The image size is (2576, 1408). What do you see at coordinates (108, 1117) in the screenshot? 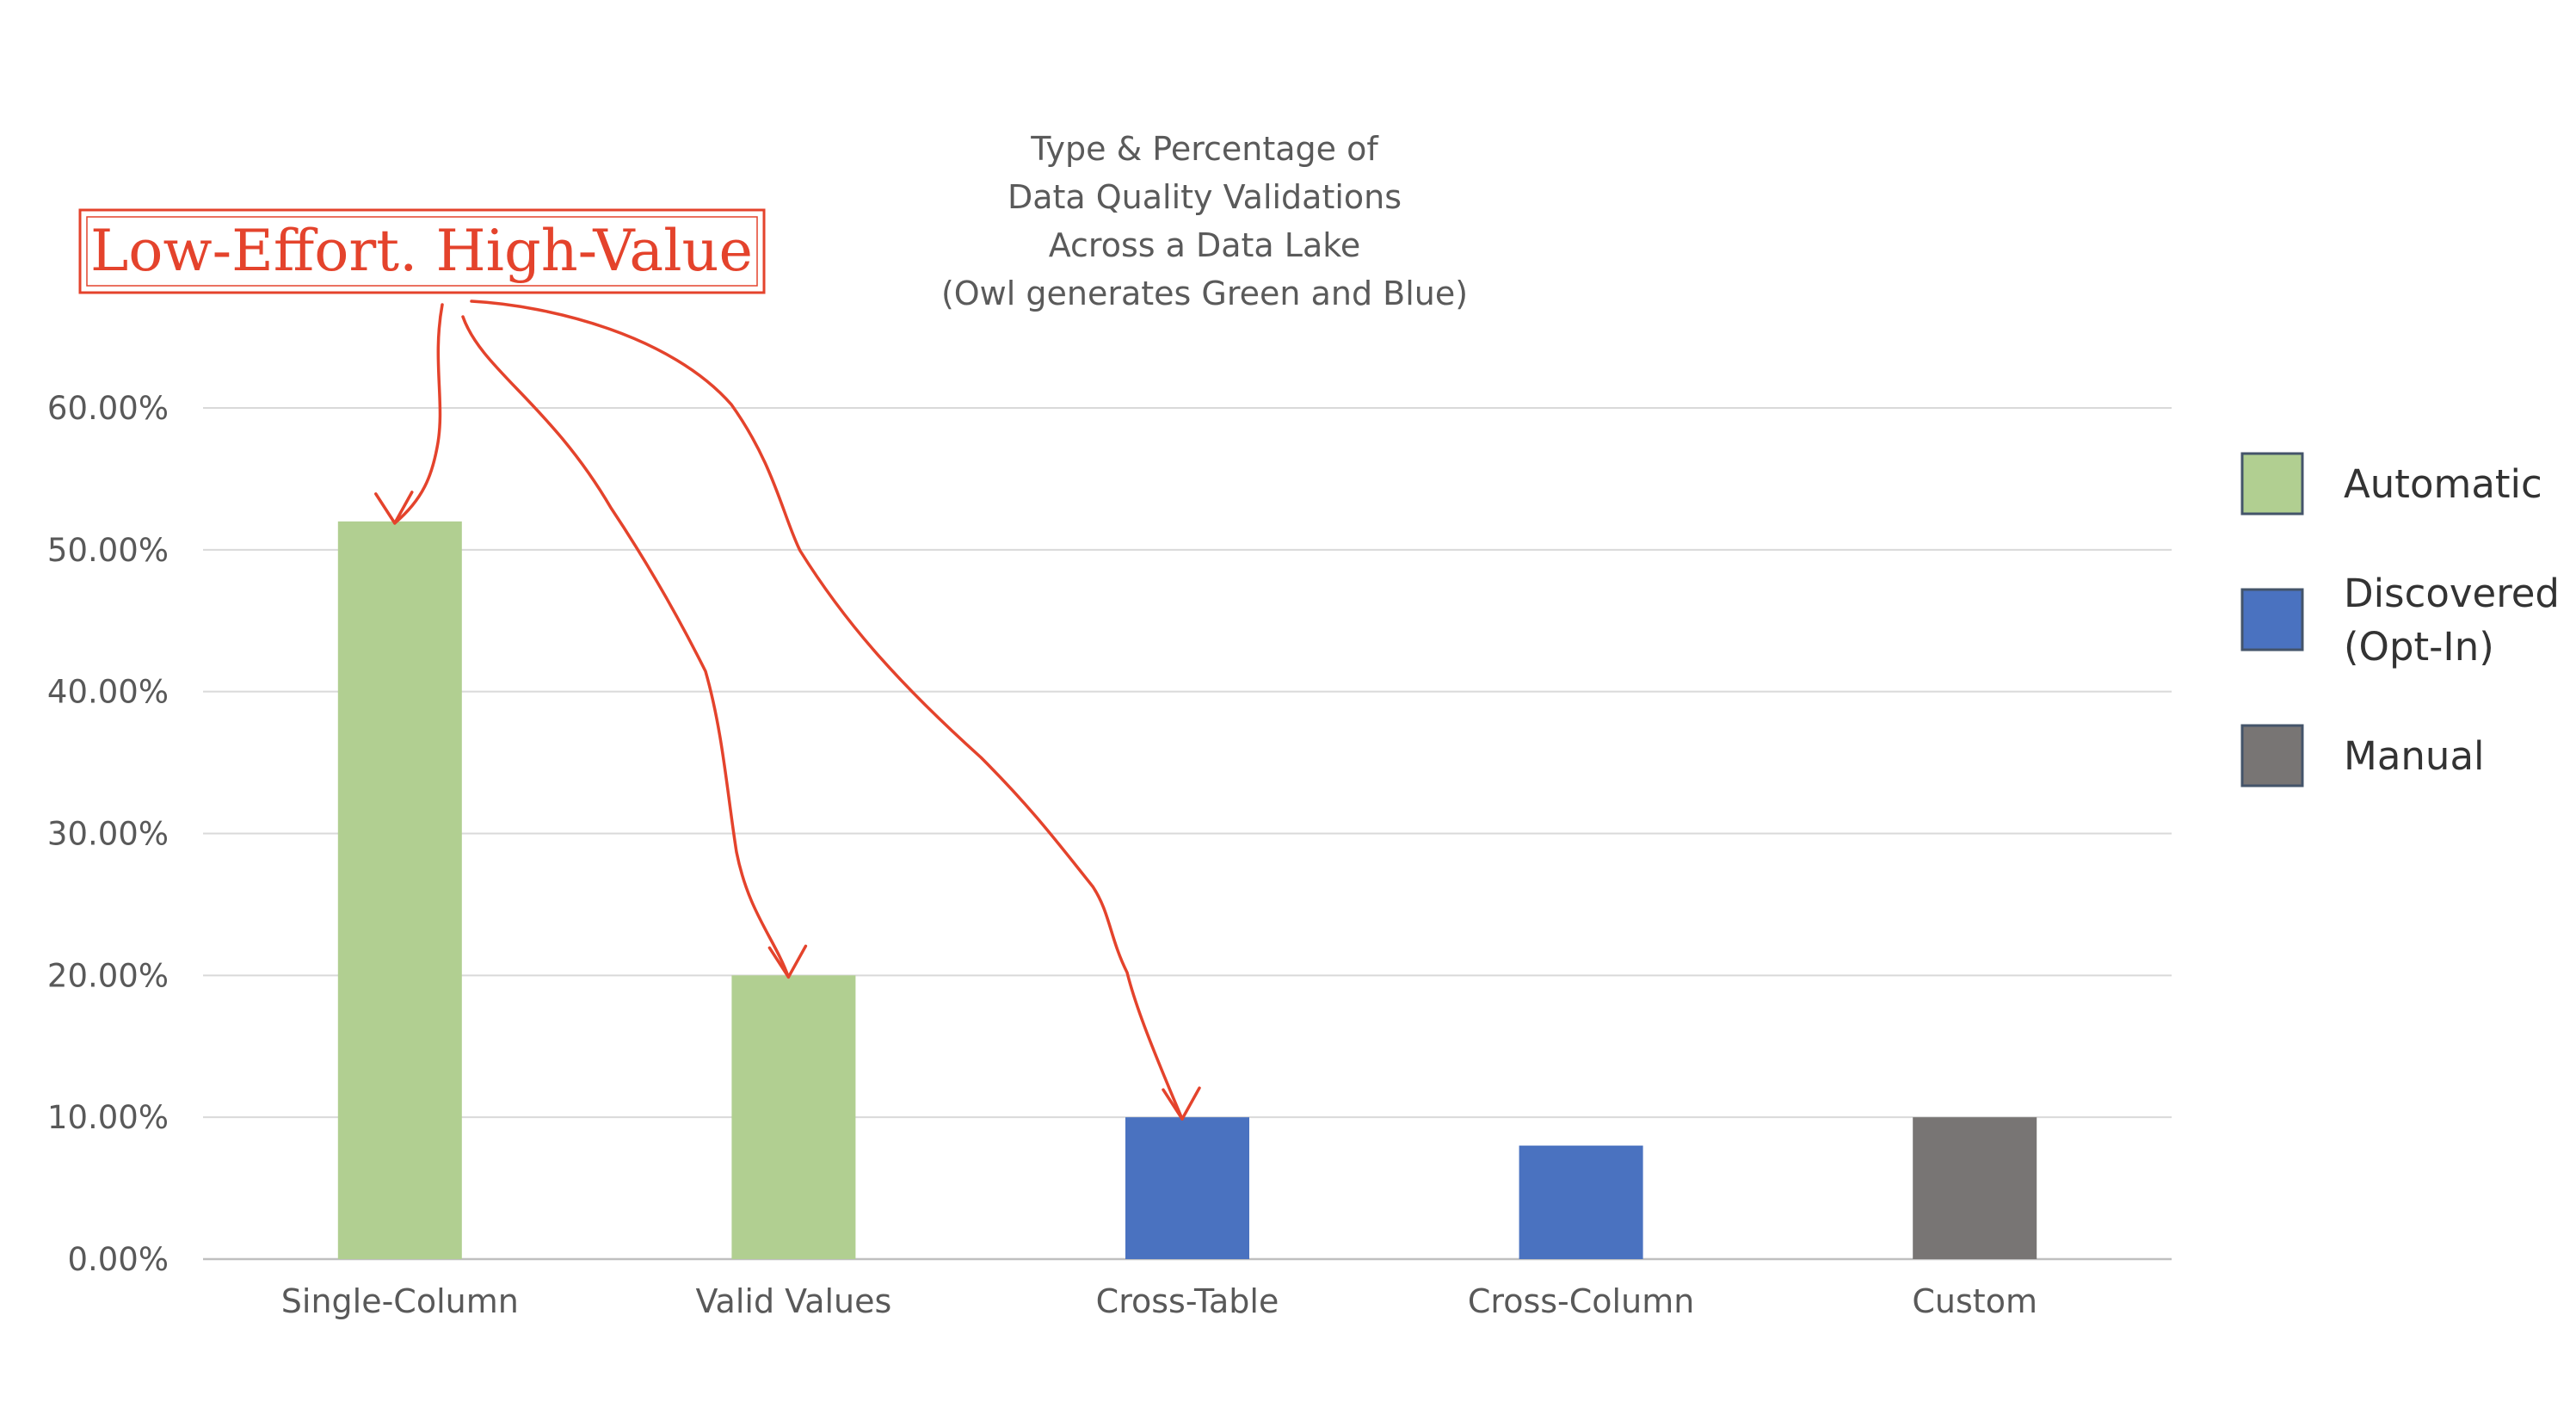
I see `y-tick-label: 10.00%` at bounding box center [108, 1117].